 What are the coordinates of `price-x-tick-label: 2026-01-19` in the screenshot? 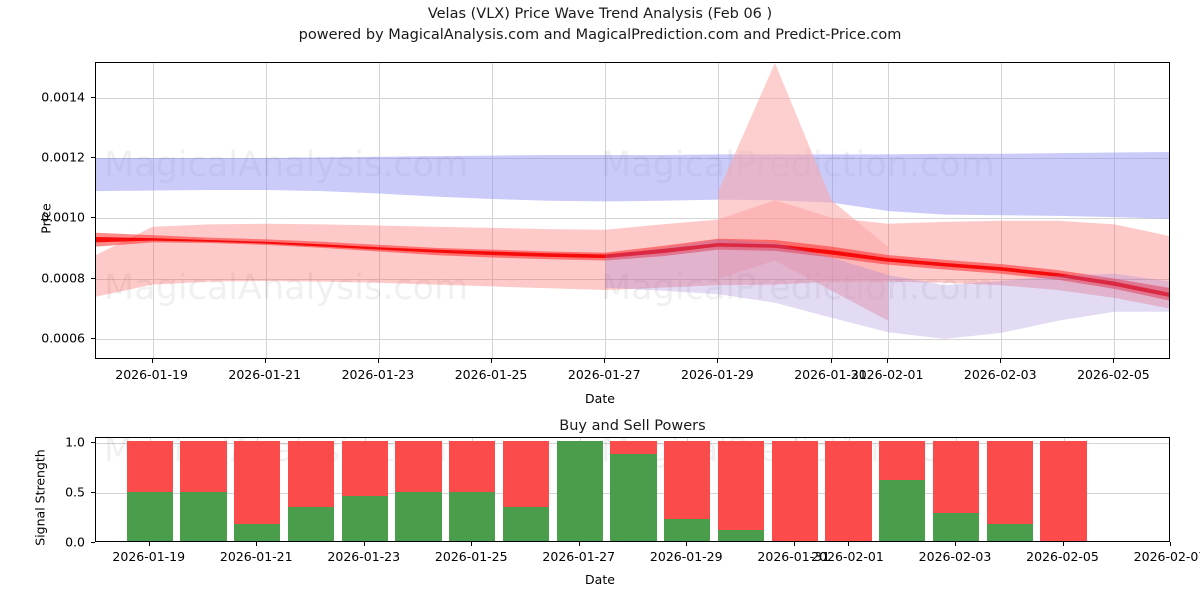 It's located at (151, 374).